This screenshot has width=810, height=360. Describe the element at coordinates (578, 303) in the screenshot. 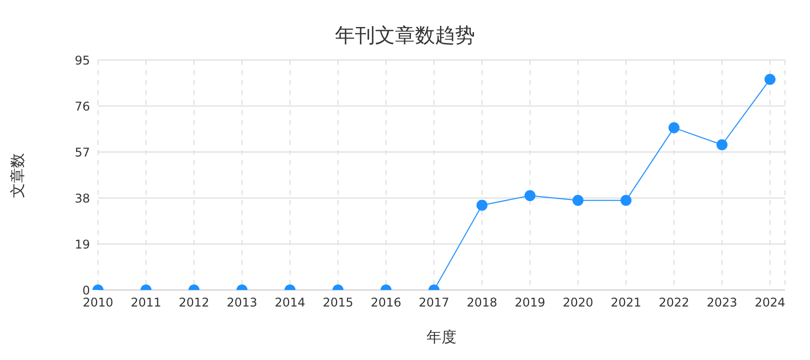

I see `x-tick-label: 2020` at that location.